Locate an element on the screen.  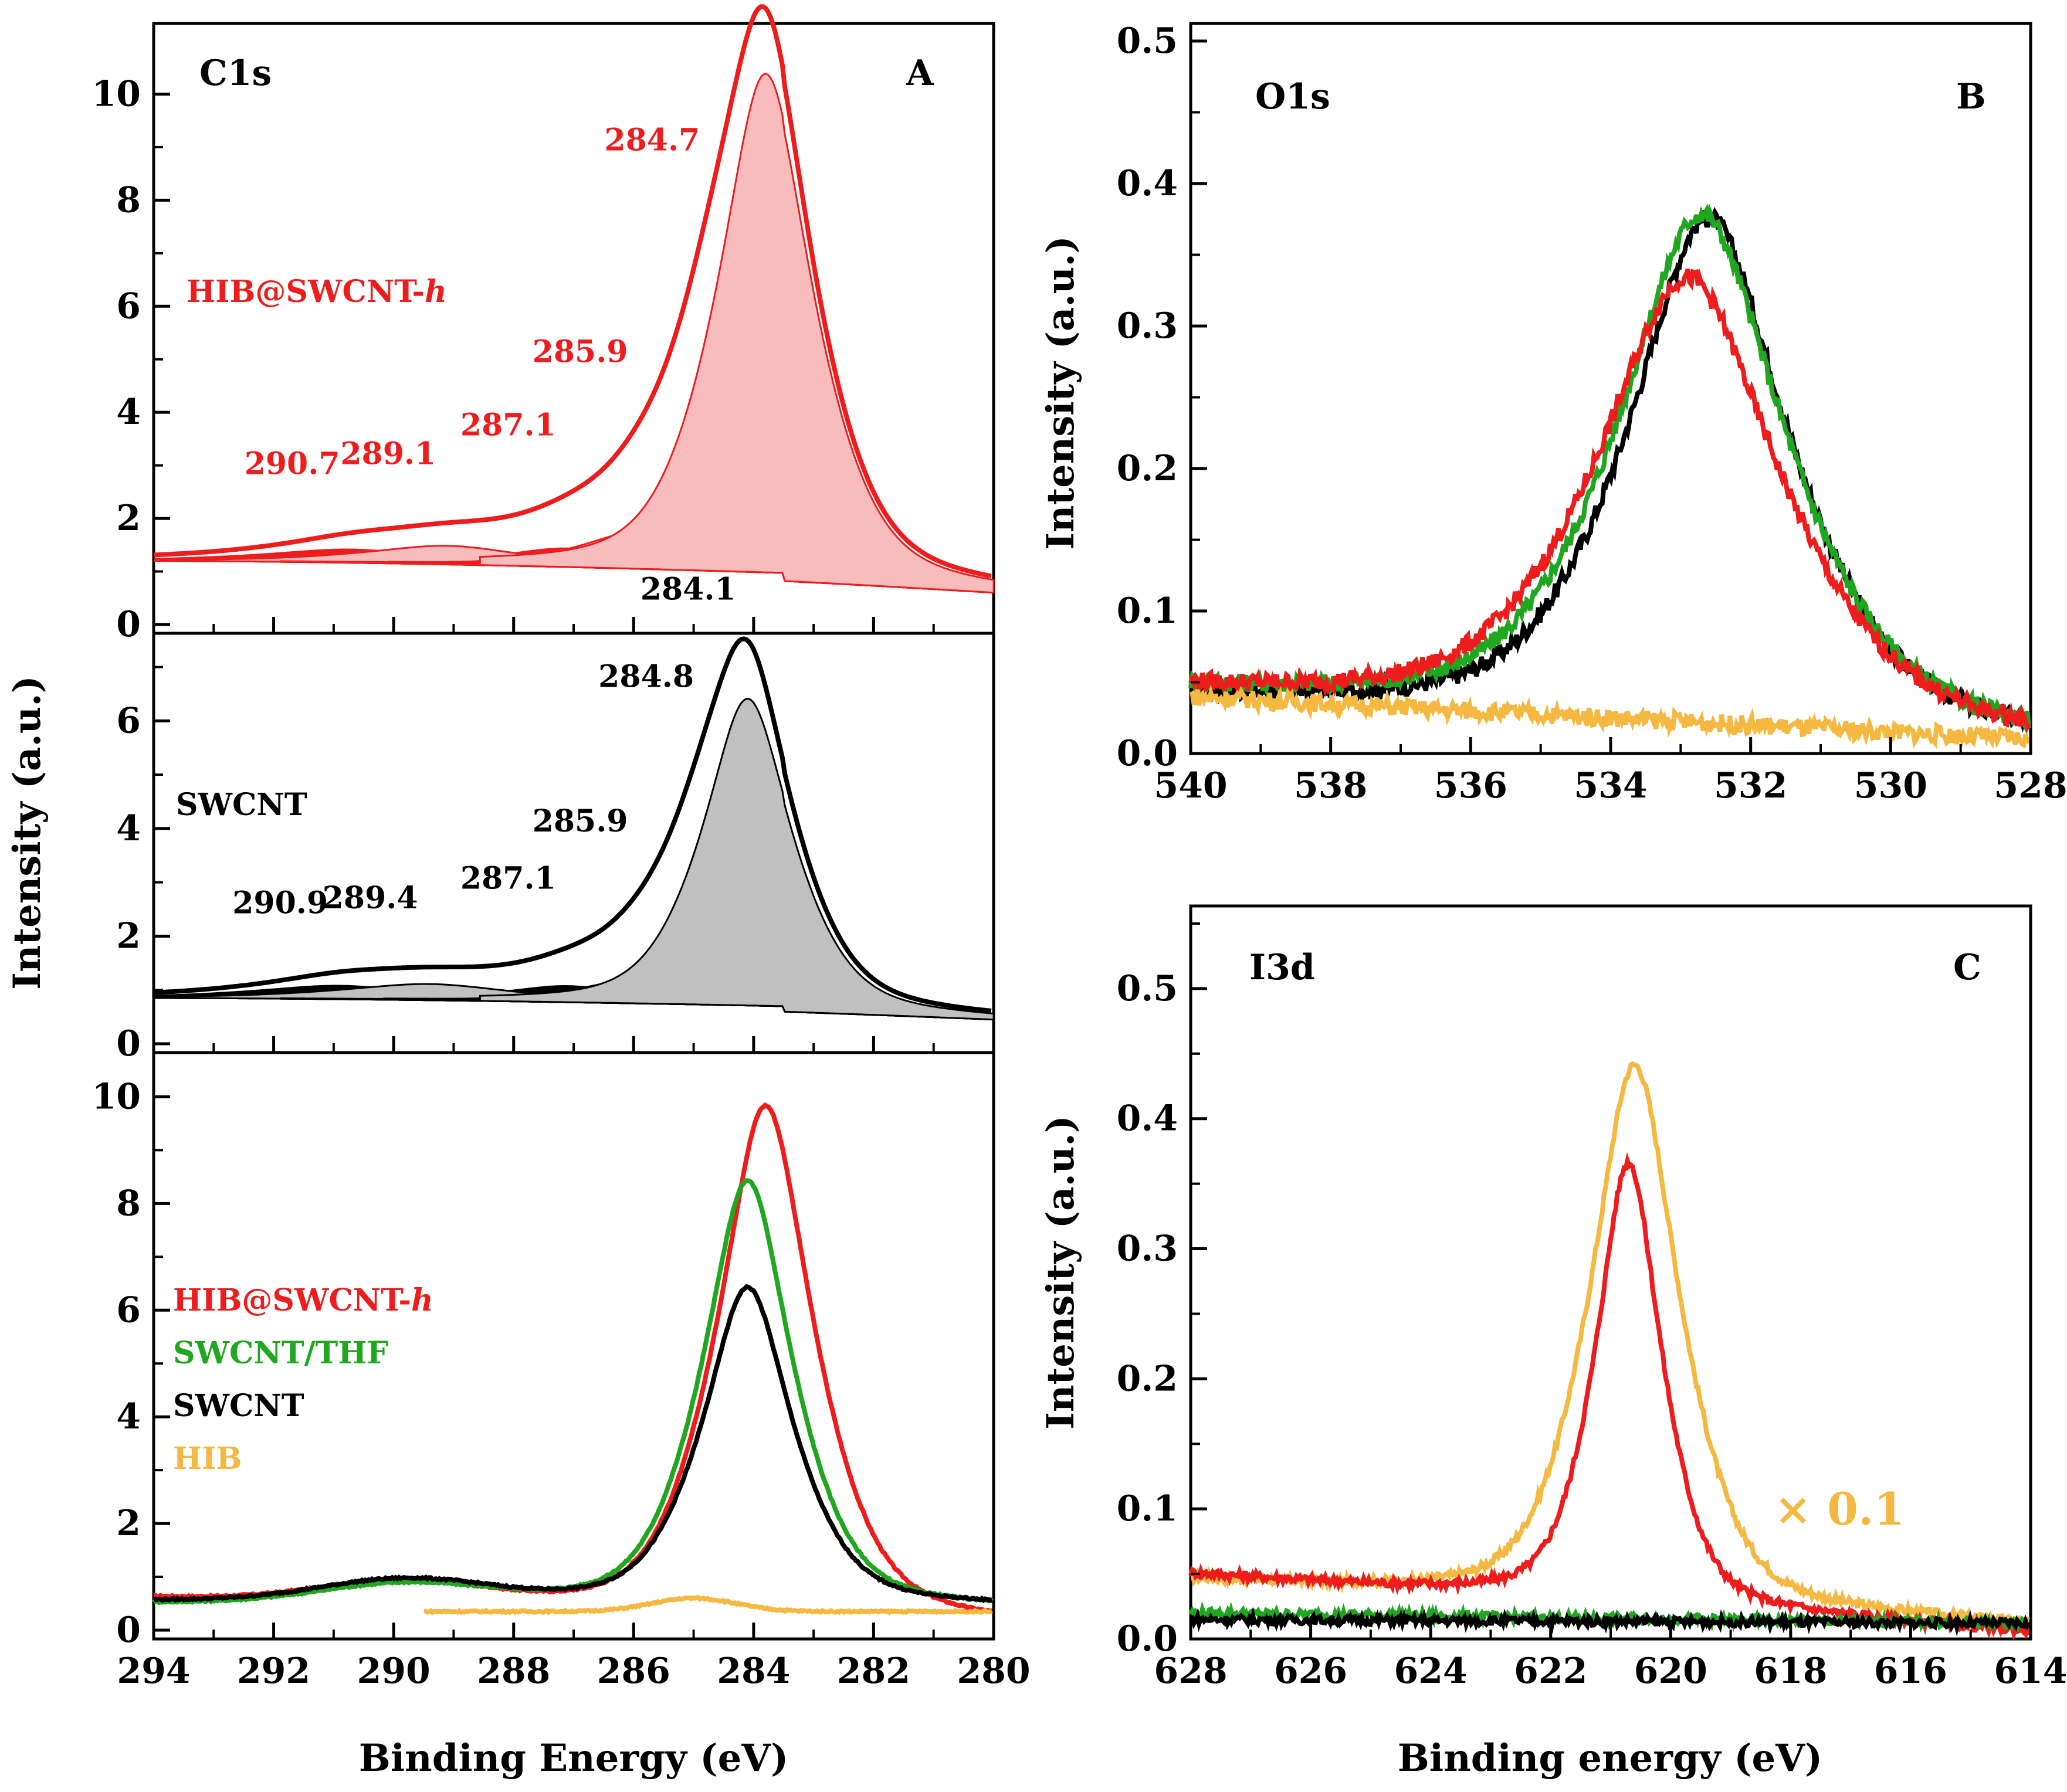
panel-title-i3d: I3d is located at coordinates (1282, 967).